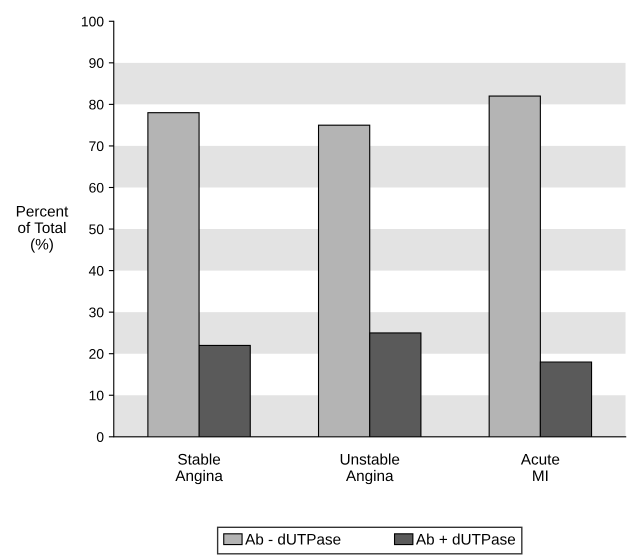 This screenshot has height=560, width=632. Describe the element at coordinates (100, 437) in the screenshot. I see `y-tick-label: 0` at that location.